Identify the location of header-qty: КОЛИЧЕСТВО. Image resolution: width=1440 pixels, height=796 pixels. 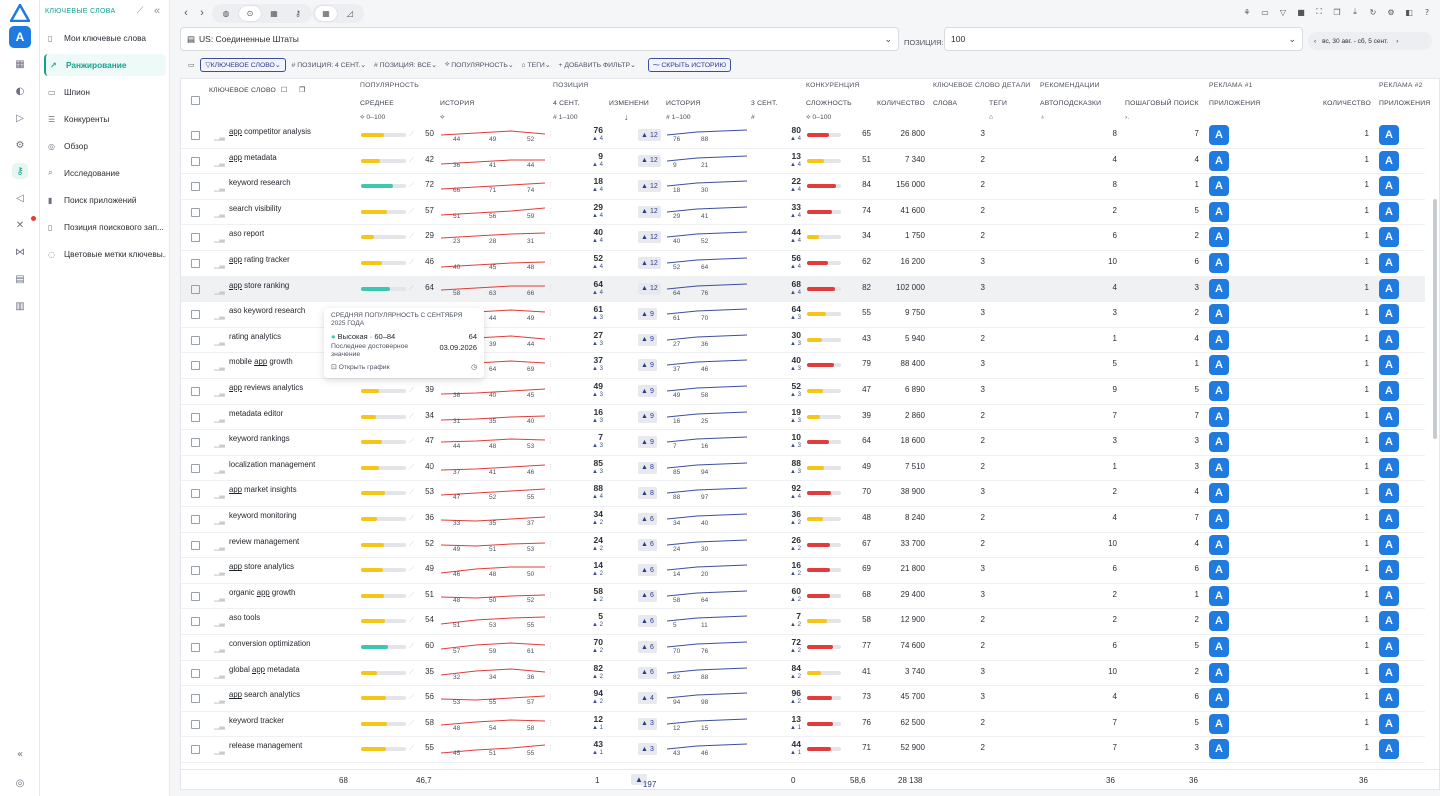
(1347, 103).